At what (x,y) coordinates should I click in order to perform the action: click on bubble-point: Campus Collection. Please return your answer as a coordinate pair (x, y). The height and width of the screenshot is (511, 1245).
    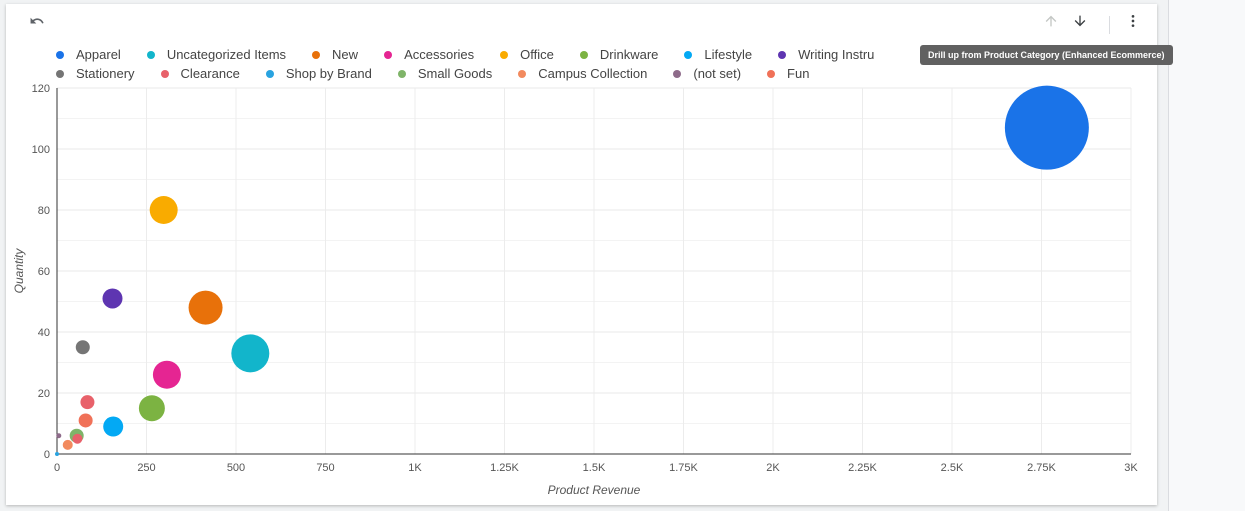
    Looking at the image, I should click on (67, 444).